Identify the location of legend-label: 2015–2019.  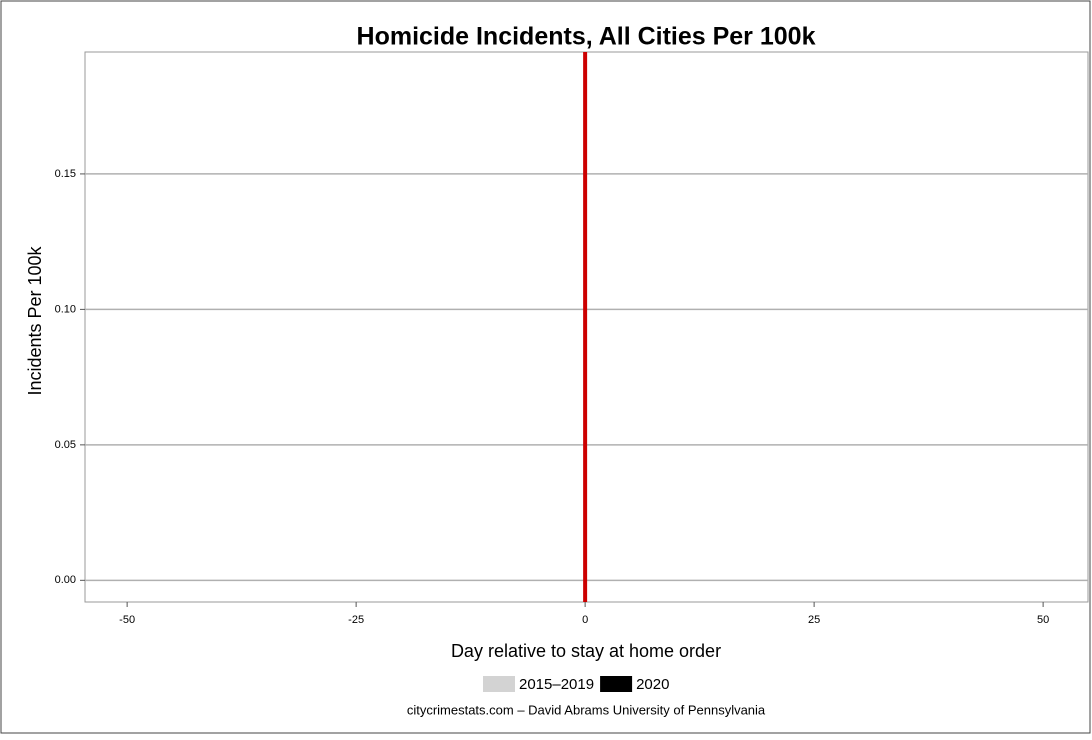
(556, 684).